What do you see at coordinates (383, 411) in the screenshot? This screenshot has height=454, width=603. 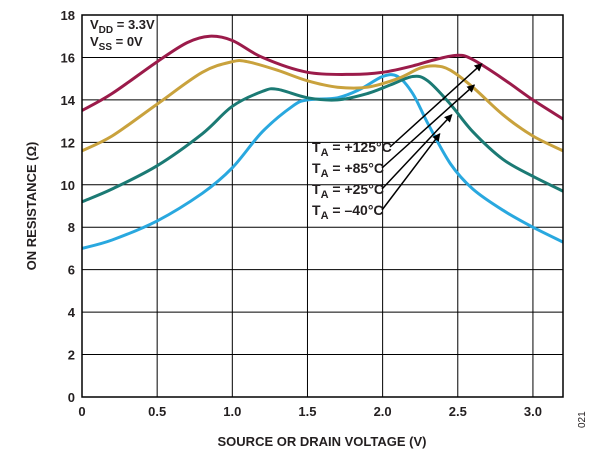 I see `x-tick-label: 2.0` at bounding box center [383, 411].